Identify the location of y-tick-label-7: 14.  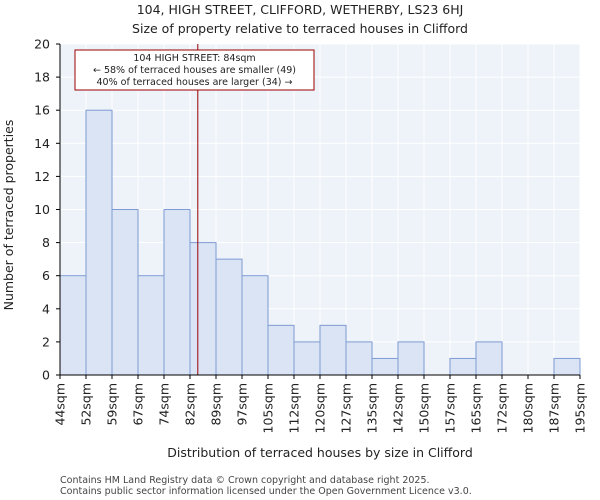
(42, 143).